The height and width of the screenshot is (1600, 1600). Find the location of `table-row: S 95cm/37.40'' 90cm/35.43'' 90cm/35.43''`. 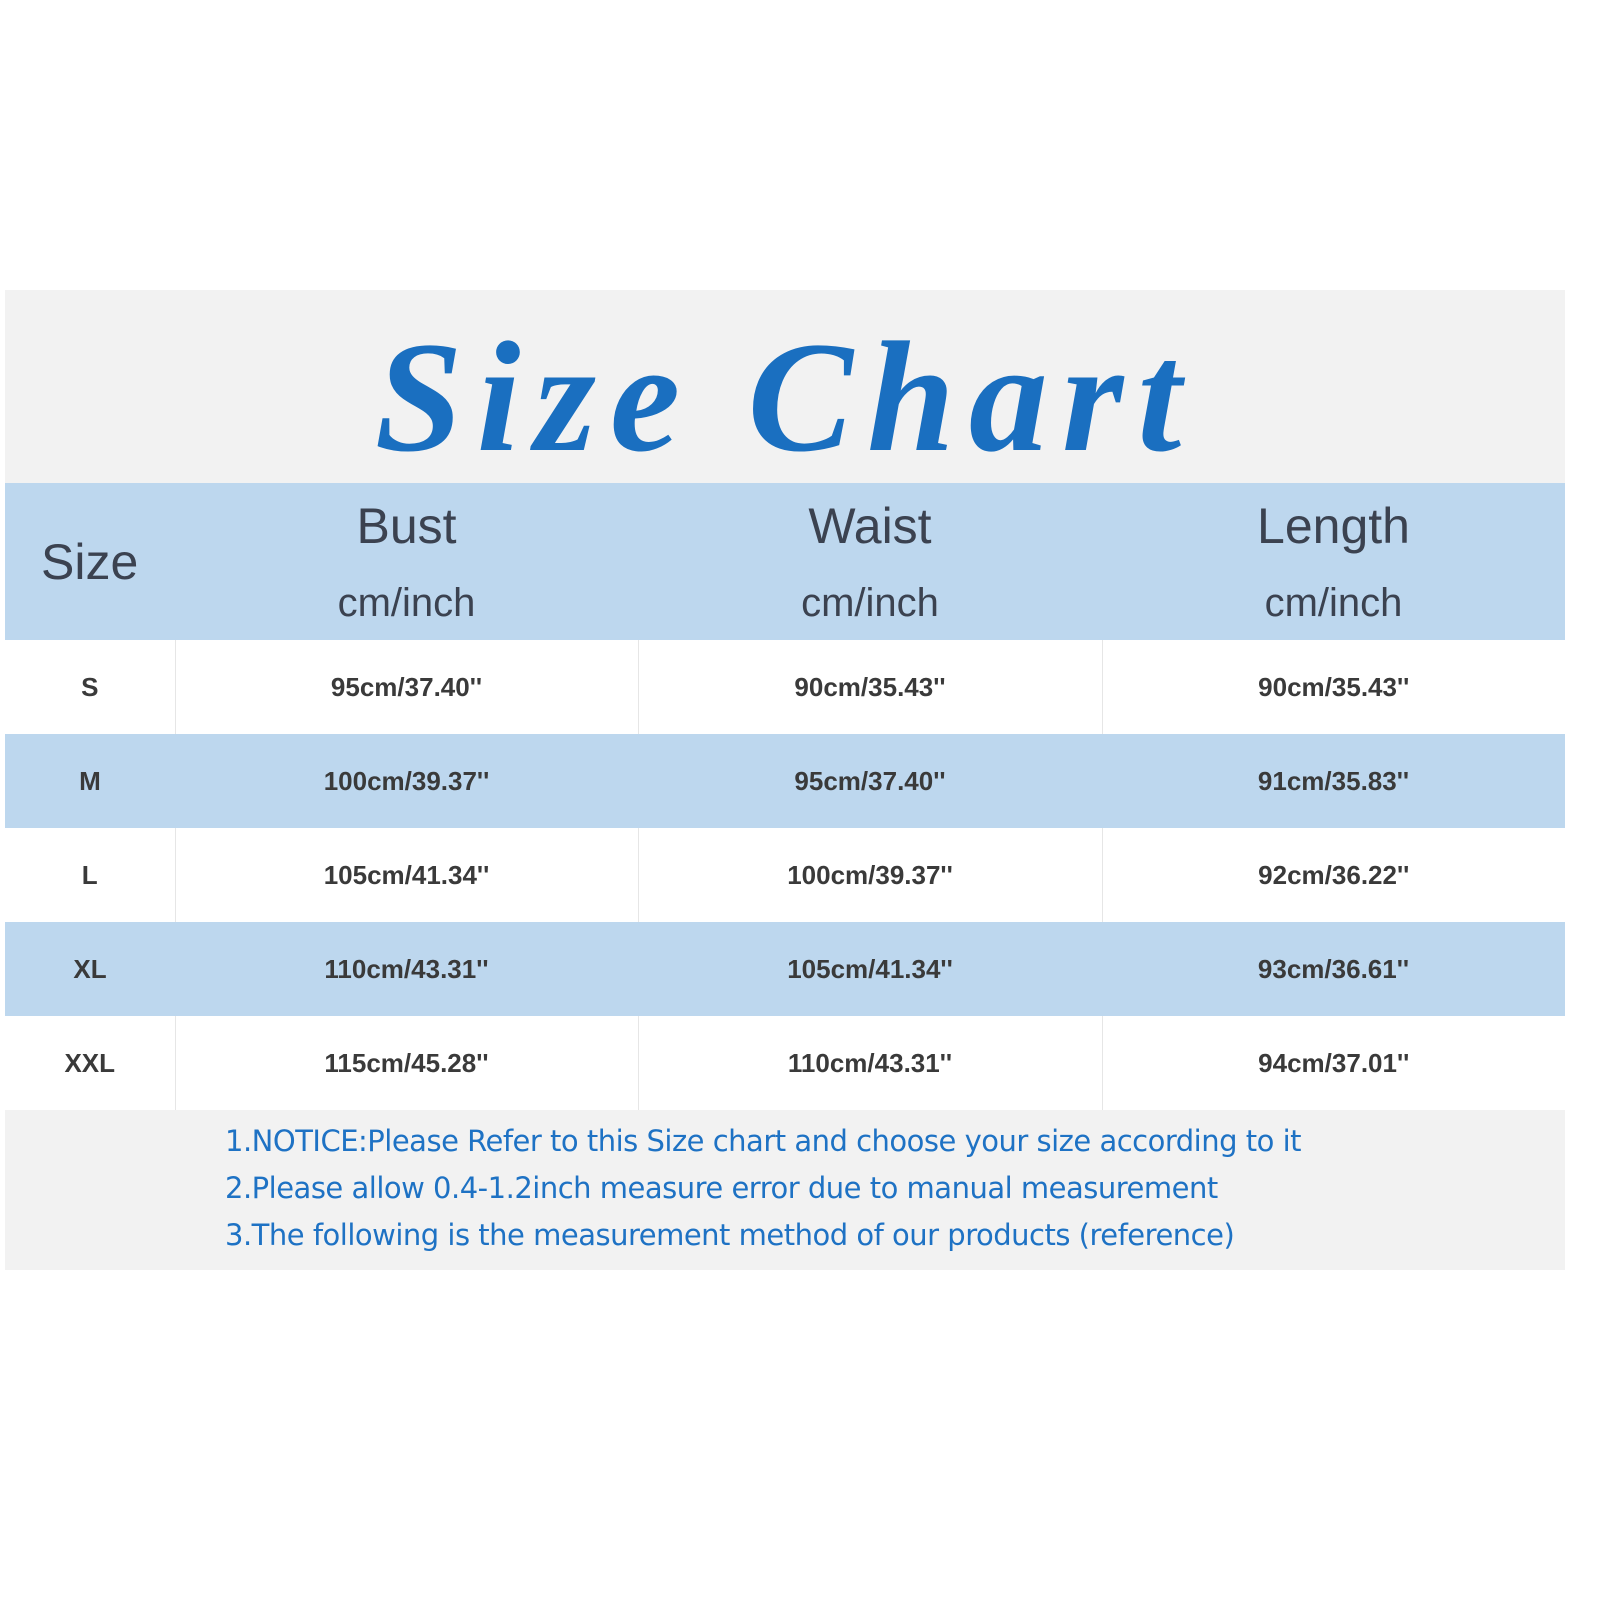

table-row: S 95cm/37.40'' 90cm/35.43'' 90cm/35.43'' is located at coordinates (785, 687).